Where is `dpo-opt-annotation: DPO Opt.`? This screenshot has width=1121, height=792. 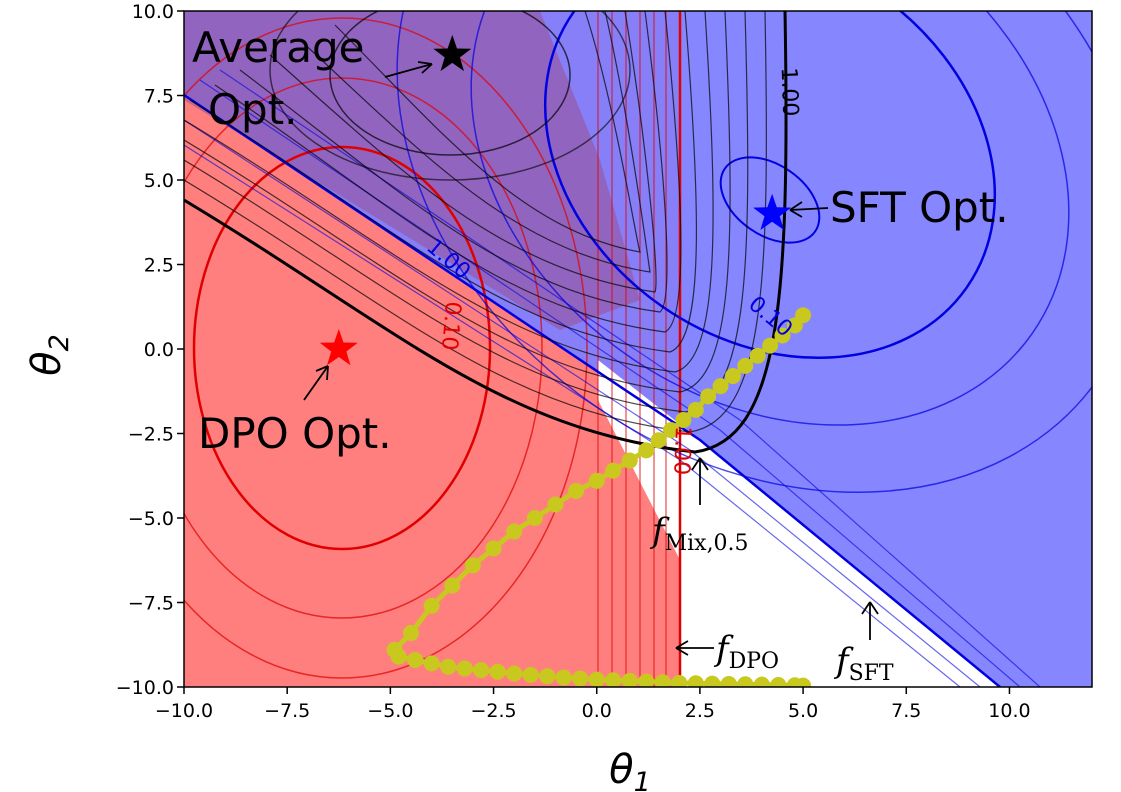
dpo-opt-annotation: DPO Opt. is located at coordinates (295, 411).